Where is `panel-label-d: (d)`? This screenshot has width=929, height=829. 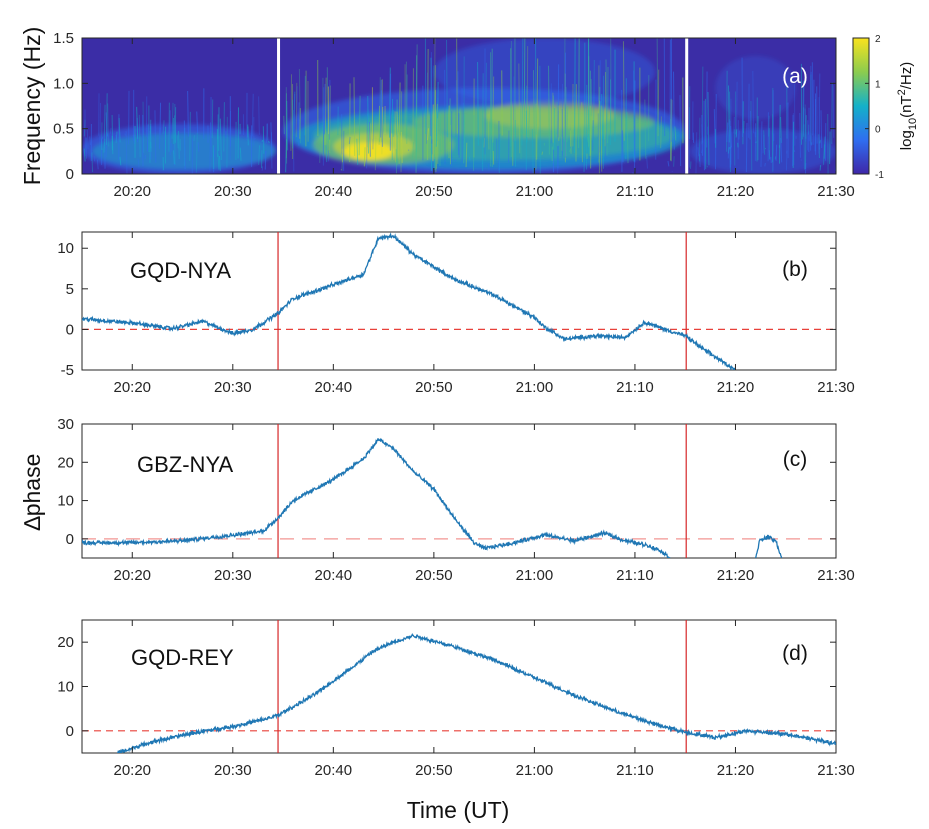 panel-label-d: (d) is located at coordinates (795, 653).